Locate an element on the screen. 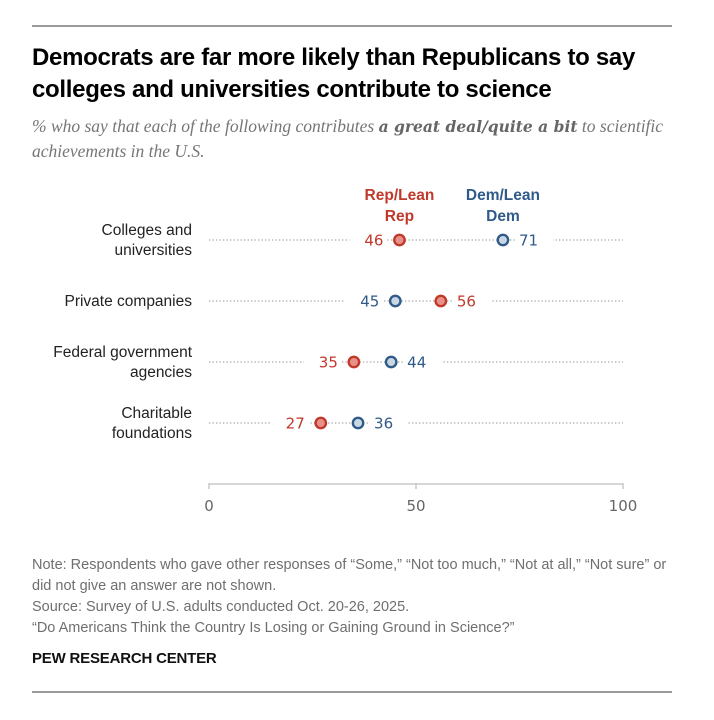 The image size is (714, 720). value-label-rep: 35 is located at coordinates (328, 363).